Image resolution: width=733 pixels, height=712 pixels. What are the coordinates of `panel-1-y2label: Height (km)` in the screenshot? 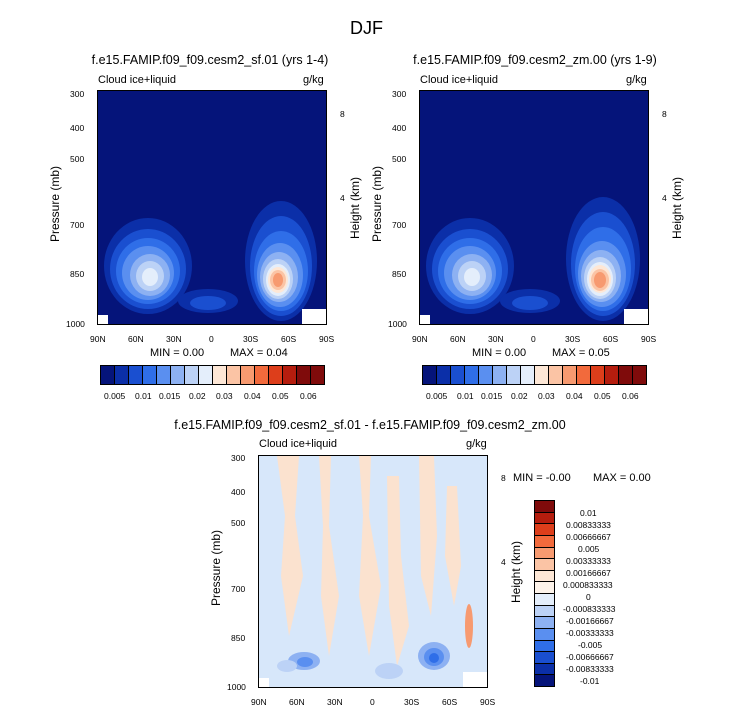 It's located at (355, 208).